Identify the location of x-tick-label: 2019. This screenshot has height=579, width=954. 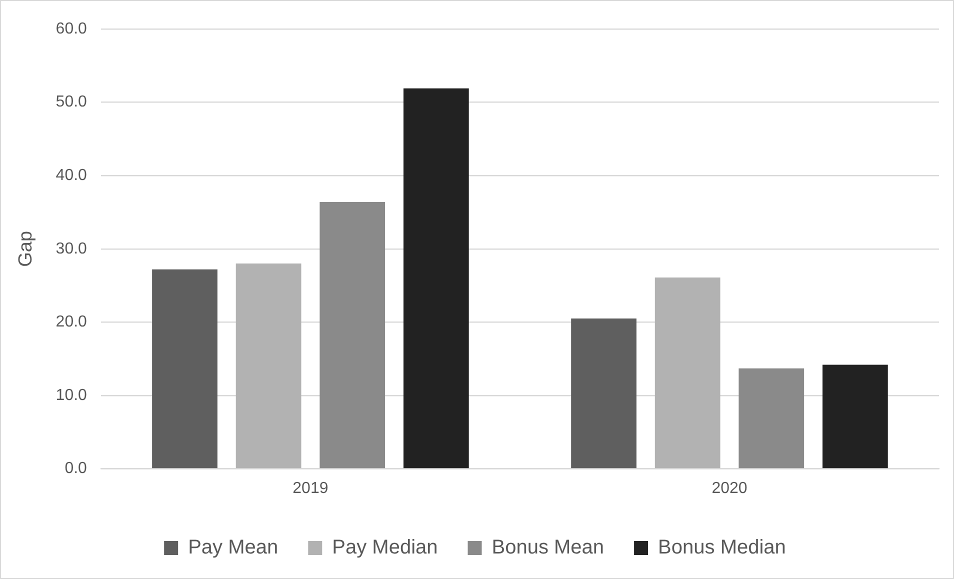
(310, 488).